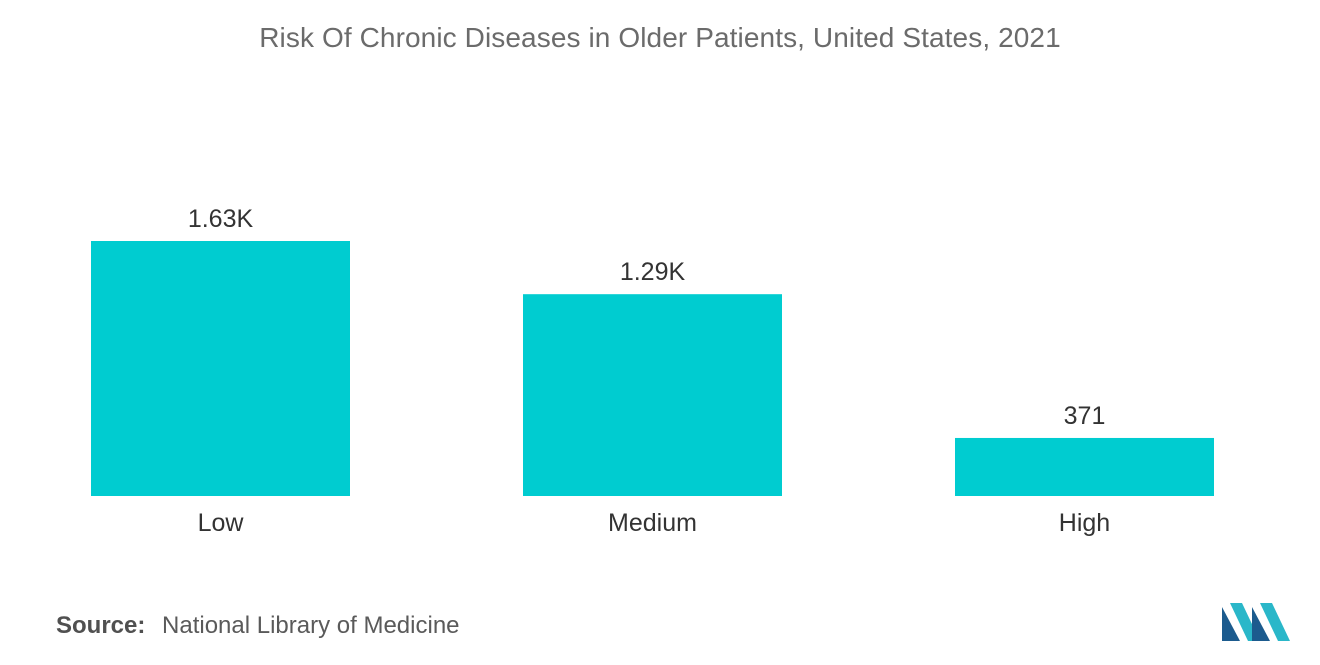 The image size is (1320, 665). What do you see at coordinates (220, 368) in the screenshot?
I see `bar-low` at bounding box center [220, 368].